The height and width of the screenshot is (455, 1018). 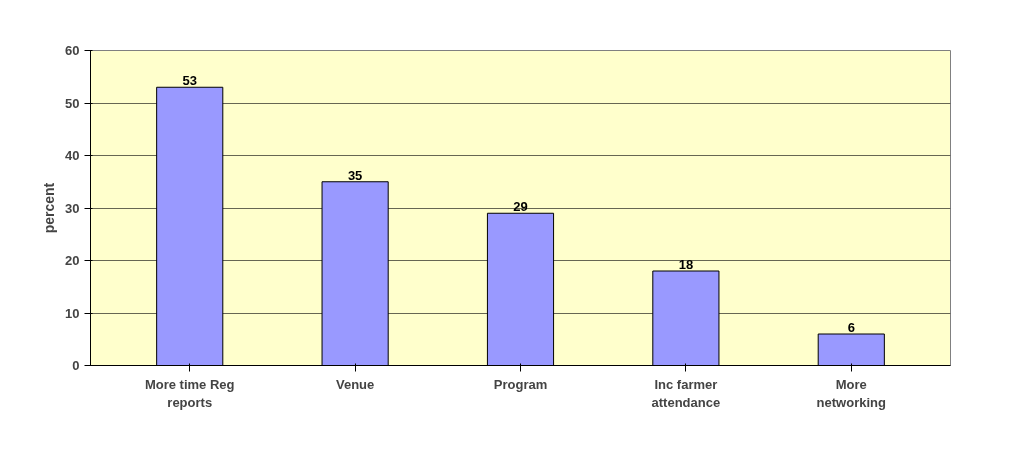 I want to click on y-tick-label: 30, so click(x=72, y=208).